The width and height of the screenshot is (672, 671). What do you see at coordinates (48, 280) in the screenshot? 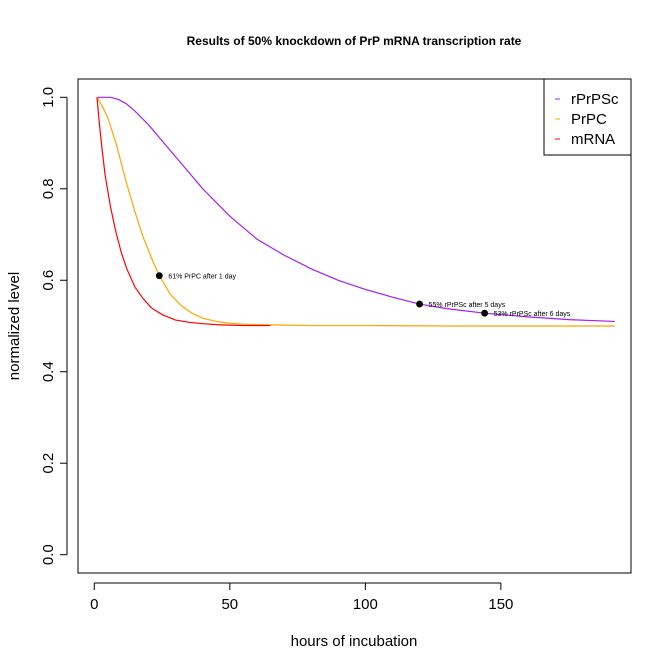
I see `y-tick-label: 0.6` at bounding box center [48, 280].